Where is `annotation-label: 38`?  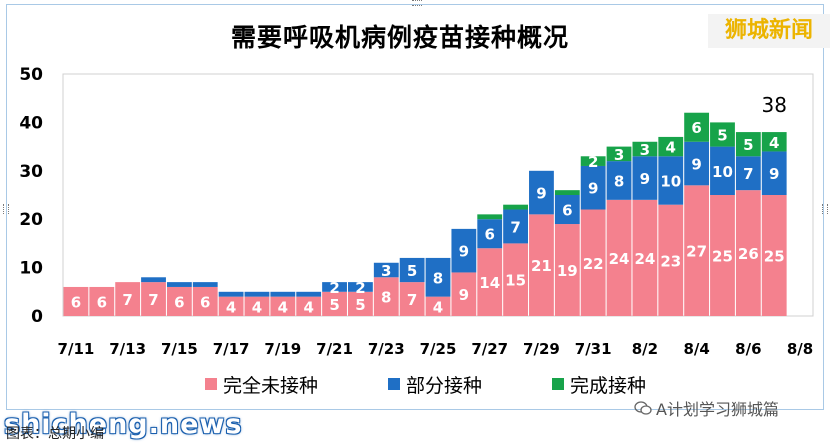 annotation-label: 38 is located at coordinates (773, 105).